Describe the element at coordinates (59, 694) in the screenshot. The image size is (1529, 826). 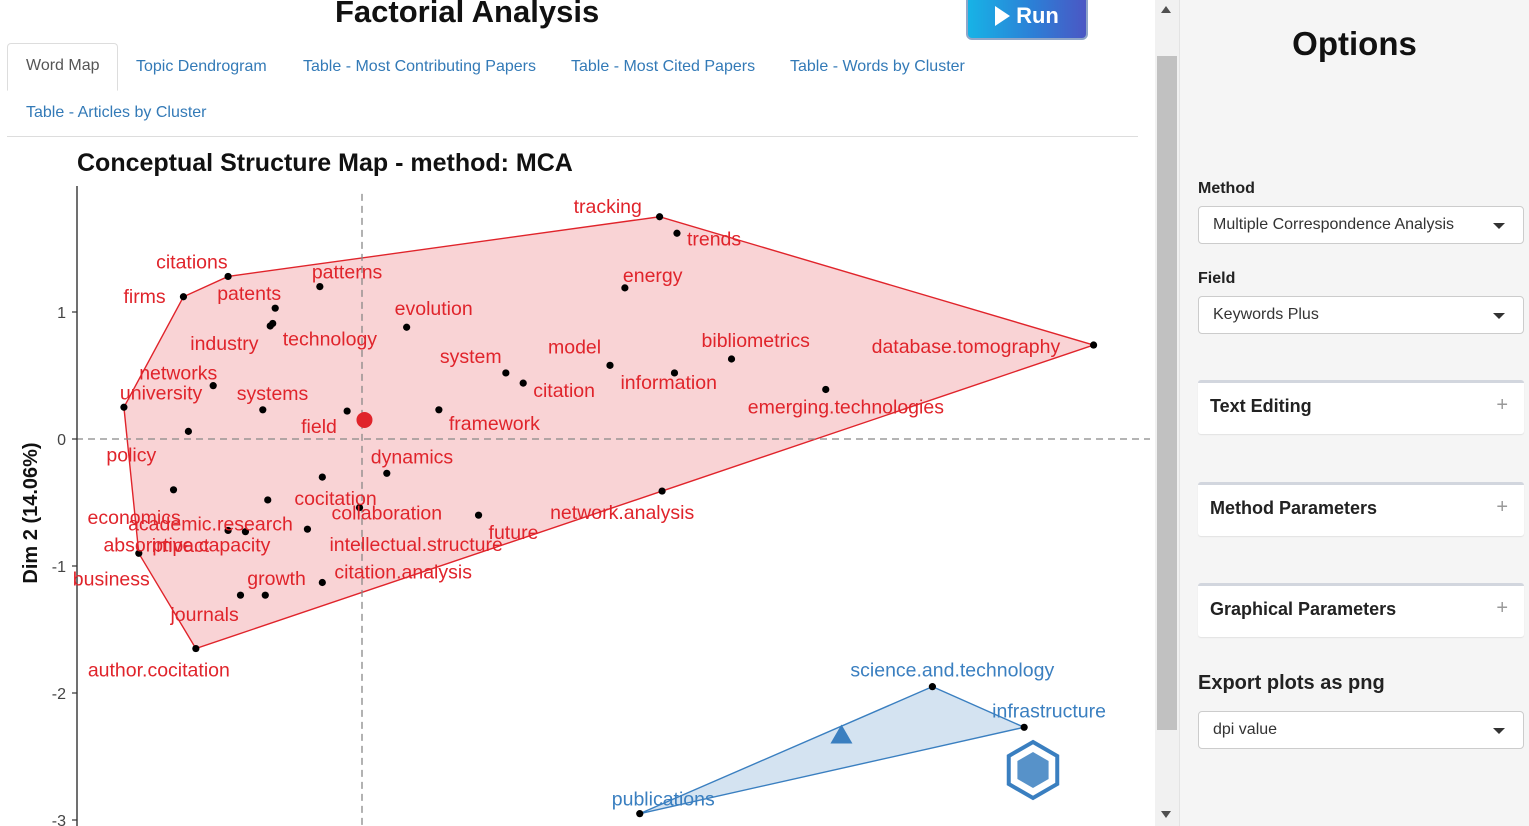
I see `y-tick-label: -2` at that location.